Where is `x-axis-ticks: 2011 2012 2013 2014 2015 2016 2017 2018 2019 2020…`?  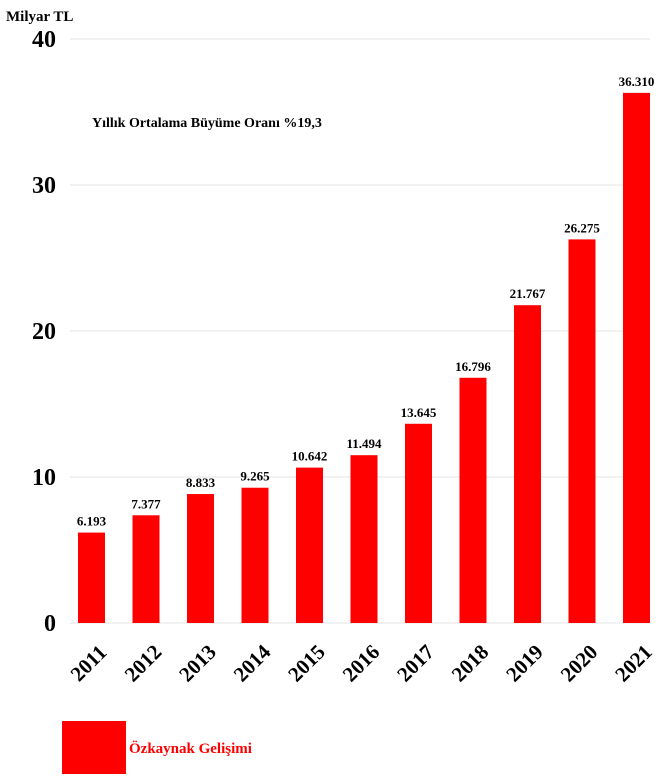 x-axis-ticks: 2011 2012 2013 2014 2015 2016 2017 2018 2019 2020… is located at coordinates (361, 662).